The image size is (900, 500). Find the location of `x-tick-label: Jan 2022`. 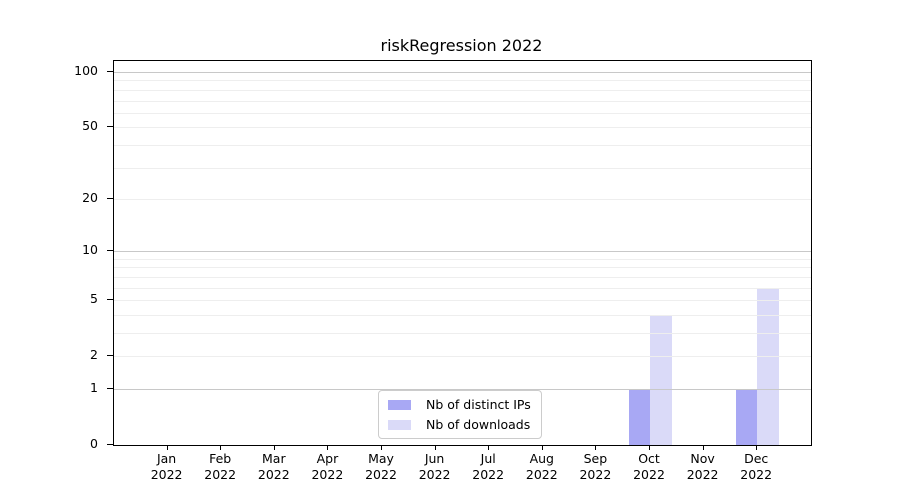

x-tick-label: Jan 2022 is located at coordinates (166, 466).